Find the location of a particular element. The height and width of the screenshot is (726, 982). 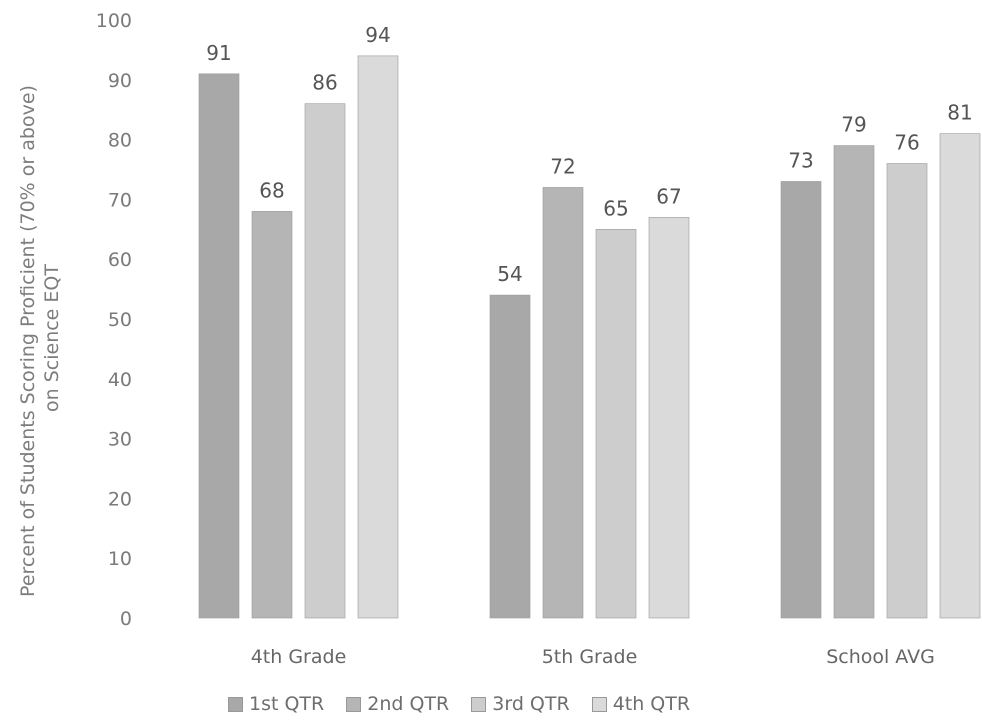

data-label: 76 is located at coordinates (906, 143).